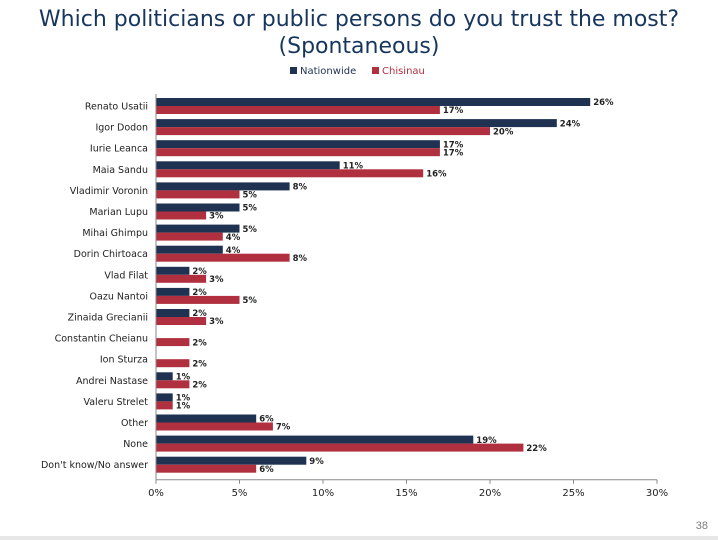 This screenshot has height=540, width=718. What do you see at coordinates (573, 493) in the screenshot?
I see `x-tick-label: 25%` at bounding box center [573, 493].